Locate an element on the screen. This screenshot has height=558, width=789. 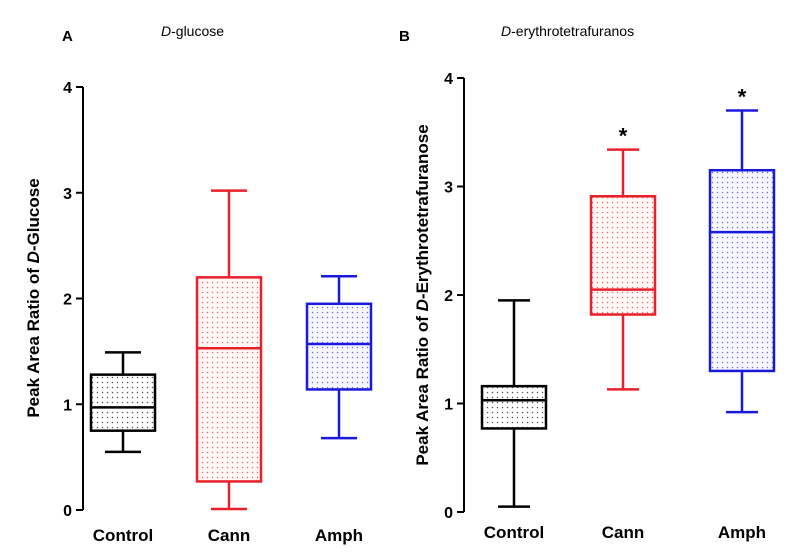
panel-a-x-categories: Control Cann Amph is located at coordinates (228, 535).